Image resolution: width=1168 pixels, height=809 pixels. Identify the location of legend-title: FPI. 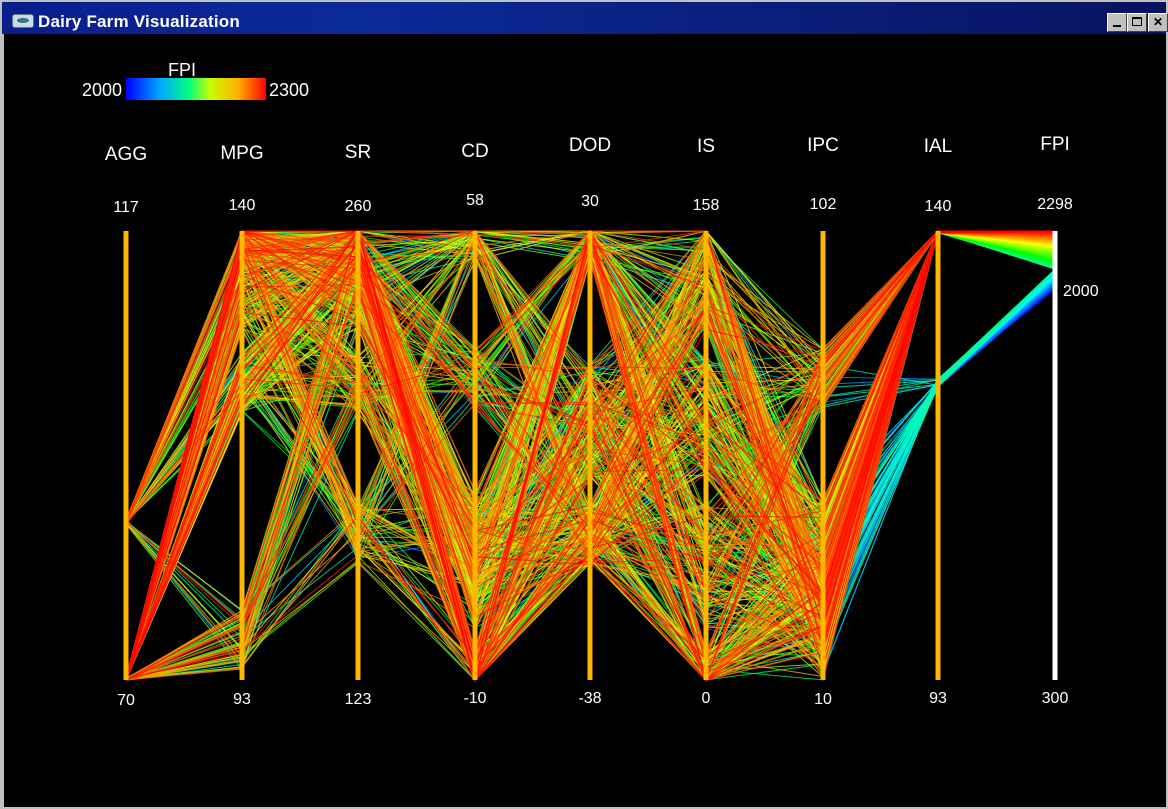
(182, 70).